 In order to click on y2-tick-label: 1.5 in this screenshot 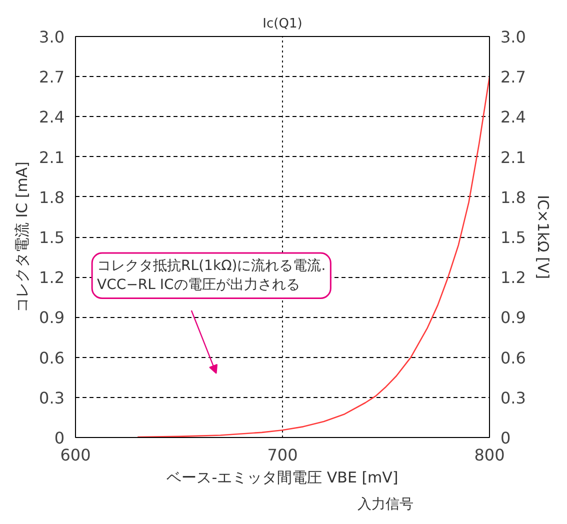, I will do `click(513, 237)`.